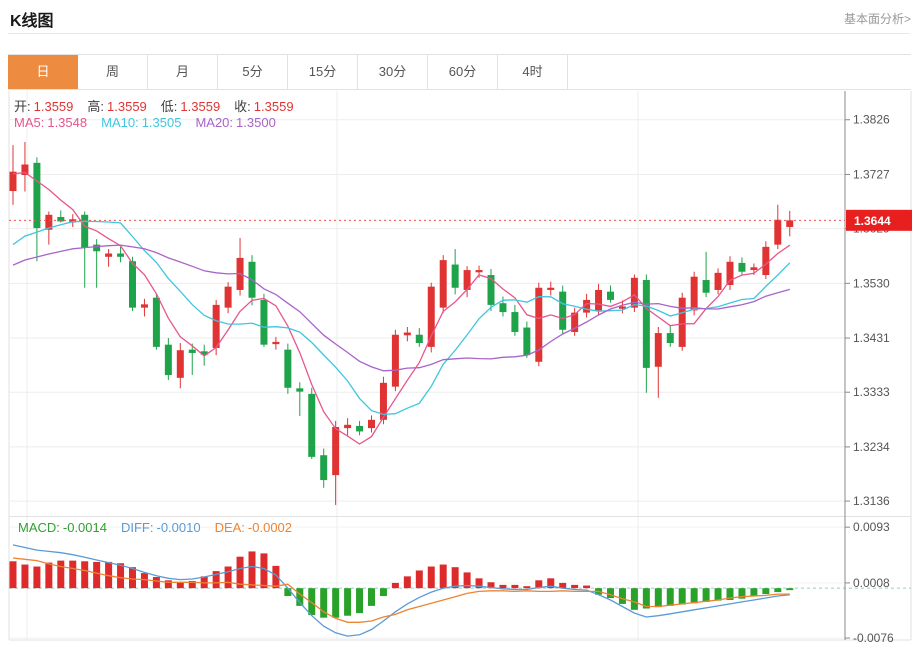 This screenshot has width=918, height=649. Describe the element at coordinates (871, 338) in the screenshot. I see `svg-text: 1.3431` at that location.